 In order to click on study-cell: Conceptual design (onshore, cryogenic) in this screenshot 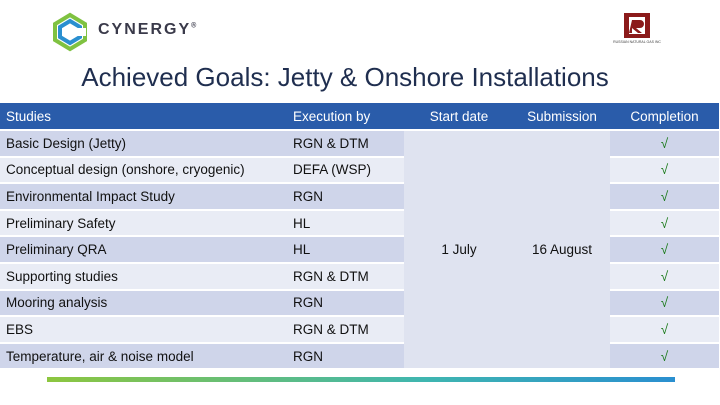, I will do `click(143, 170)`.